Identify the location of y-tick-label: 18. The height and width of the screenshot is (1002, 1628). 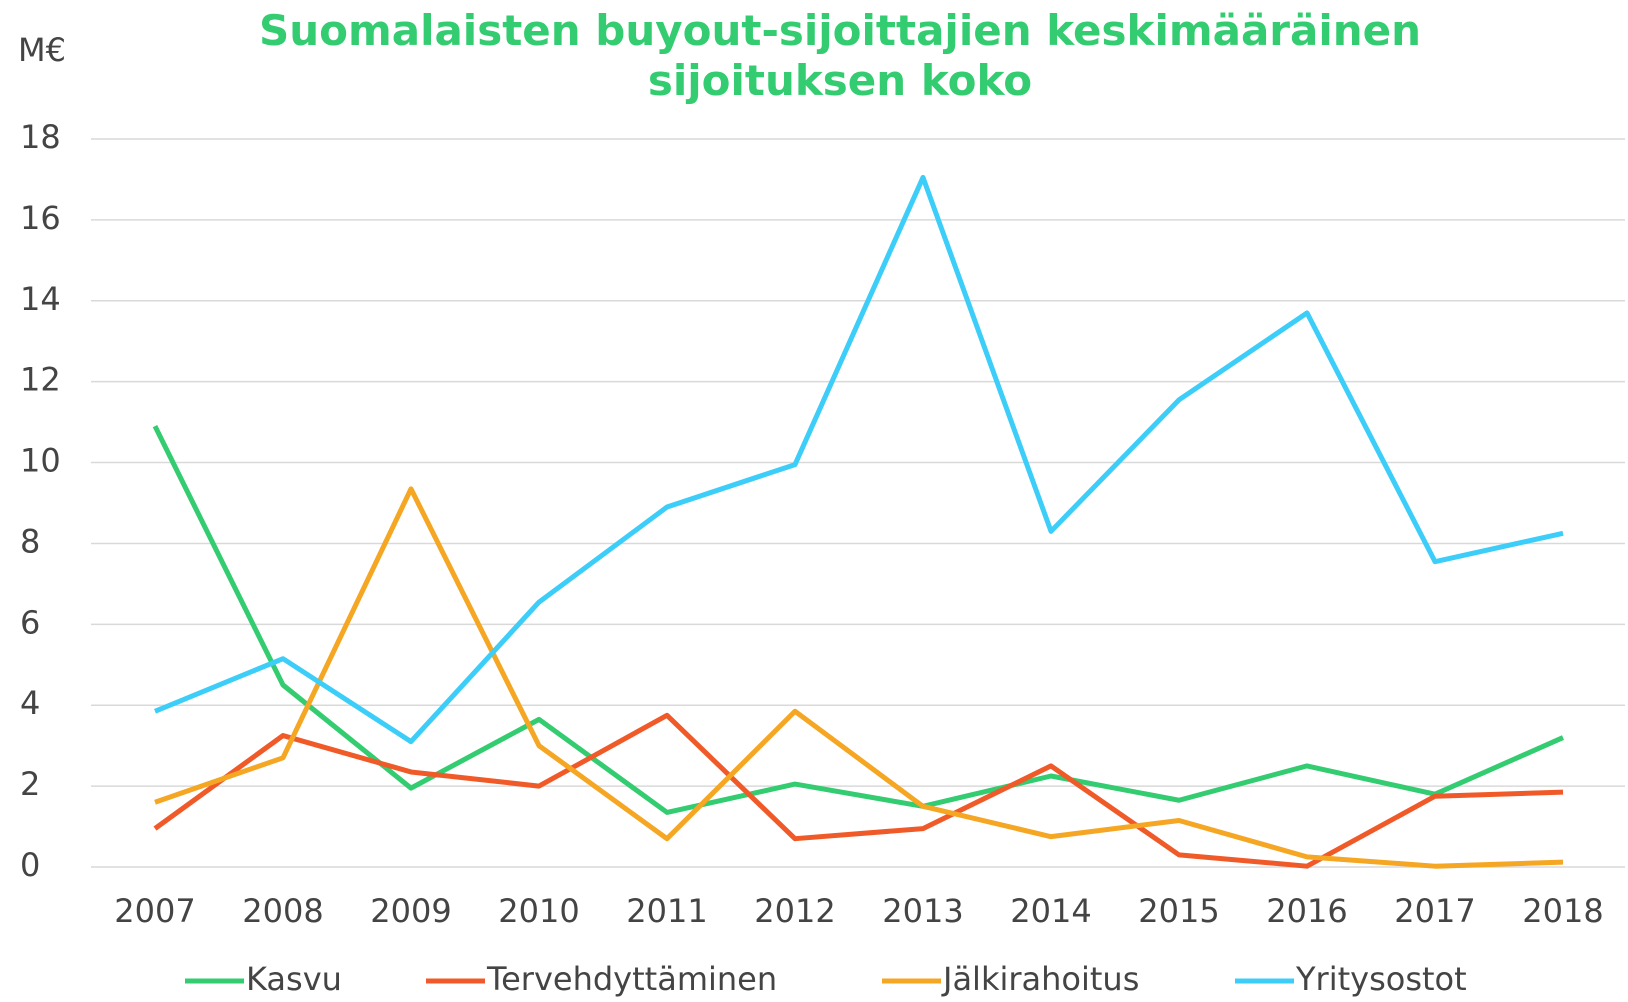
(40, 137).